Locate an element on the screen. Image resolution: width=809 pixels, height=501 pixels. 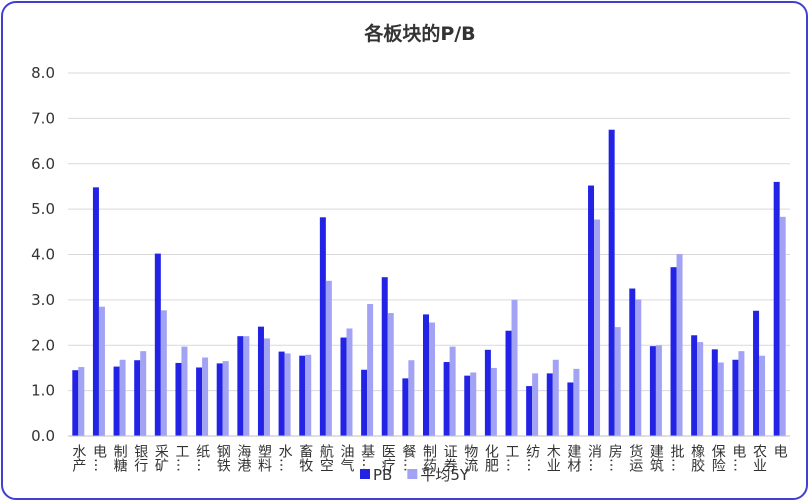
x-tick-label: 货运 is located at coordinates (635, 458).